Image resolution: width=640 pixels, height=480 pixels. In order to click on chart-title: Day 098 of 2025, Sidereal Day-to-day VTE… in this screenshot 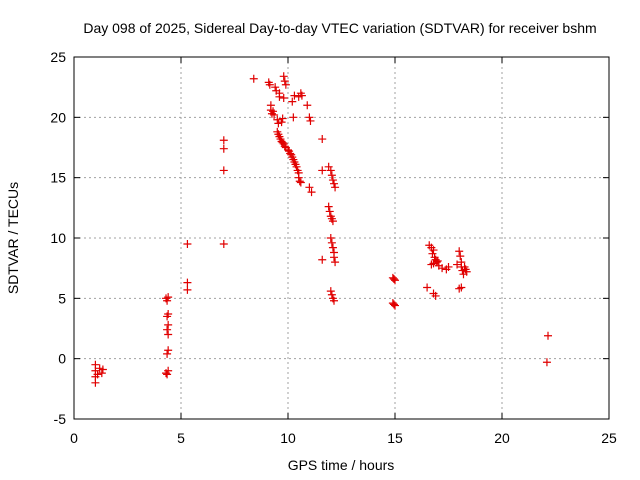, I will do `click(339, 28)`.